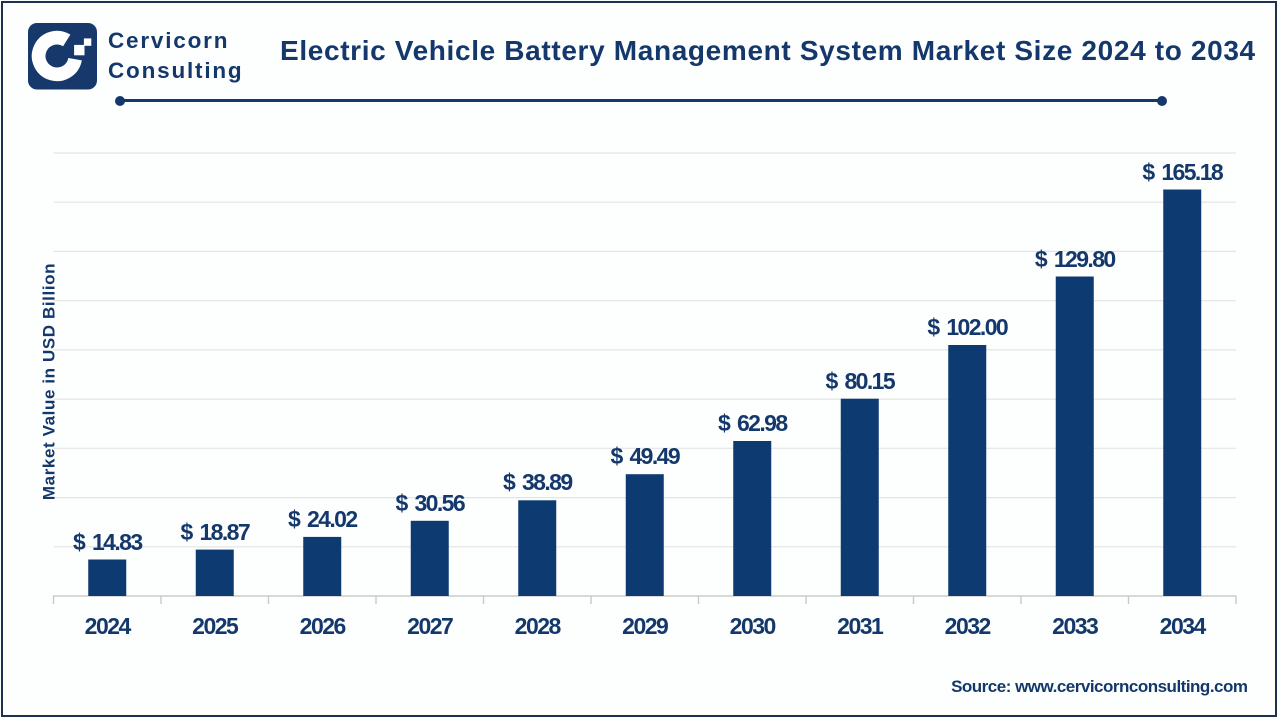 Image resolution: width=1280 pixels, height=720 pixels. I want to click on svg-text: Market Value in USD Billion, so click(49, 381).